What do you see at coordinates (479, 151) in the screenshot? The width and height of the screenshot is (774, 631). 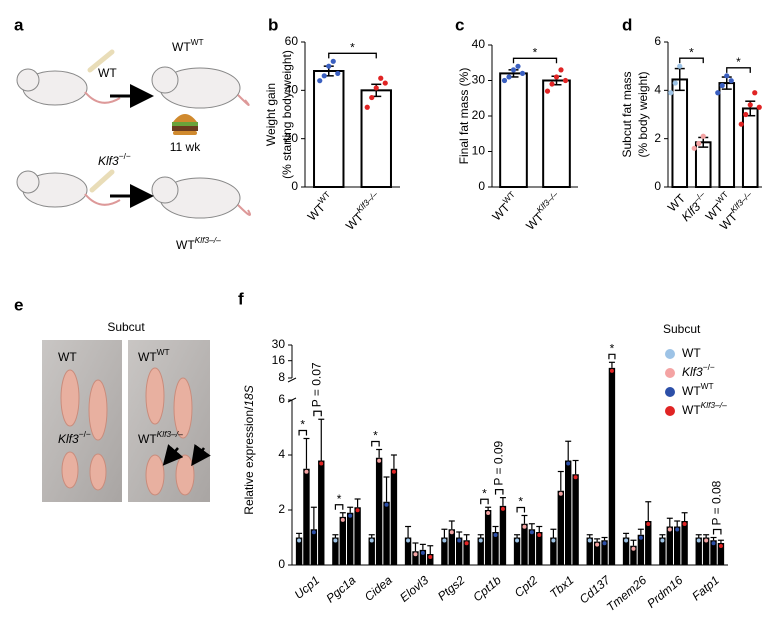 I see `y-tick-label: 10` at bounding box center [479, 151].